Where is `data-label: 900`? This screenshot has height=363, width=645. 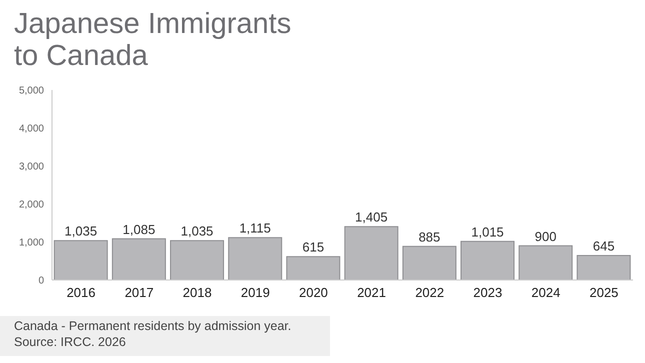
data-label: 900 is located at coordinates (545, 236).